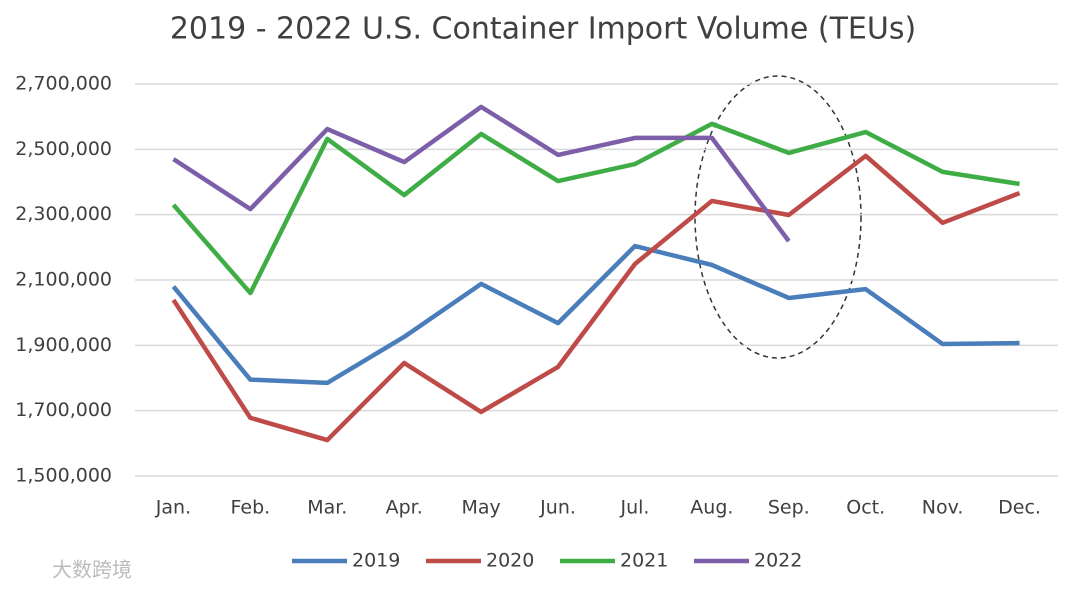  I want to click on x-tick-label: Oct., so click(865, 508).